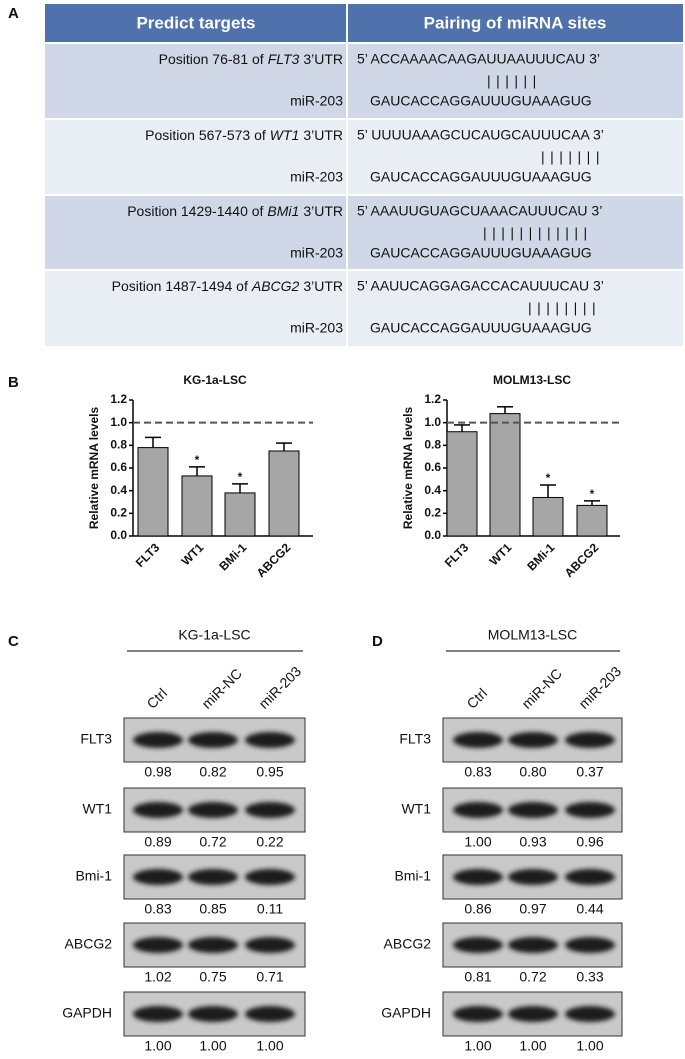 The height and width of the screenshot is (1059, 685). I want to click on target: Position 567-573 of WT1 3’UTR, so click(244, 135).